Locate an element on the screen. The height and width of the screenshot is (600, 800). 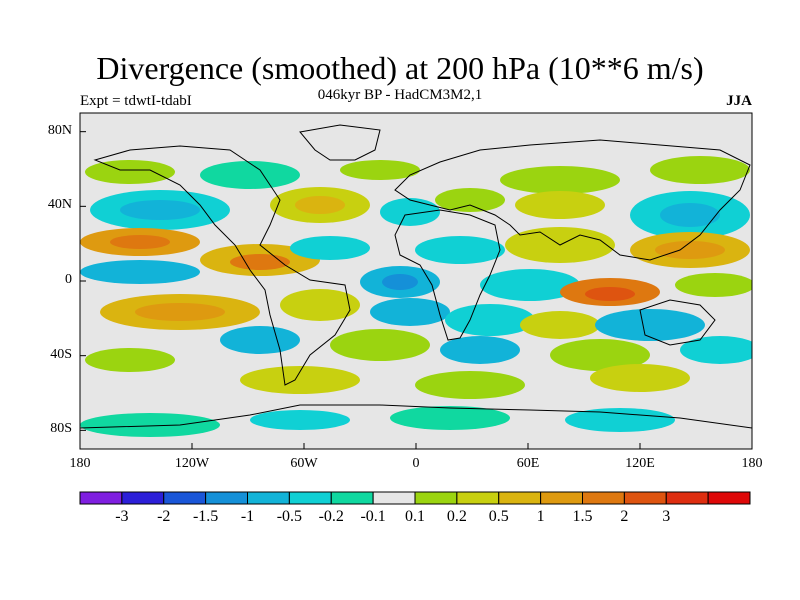
lat-label: 40N is located at coordinates (59, 205).